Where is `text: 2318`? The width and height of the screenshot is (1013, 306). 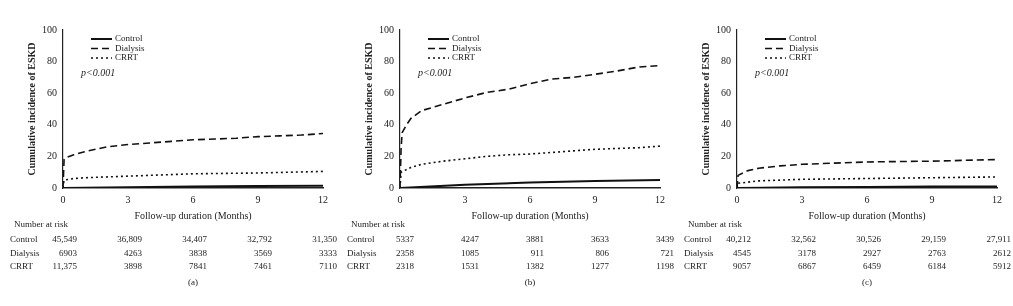
text: 2318 is located at coordinates (405, 266).